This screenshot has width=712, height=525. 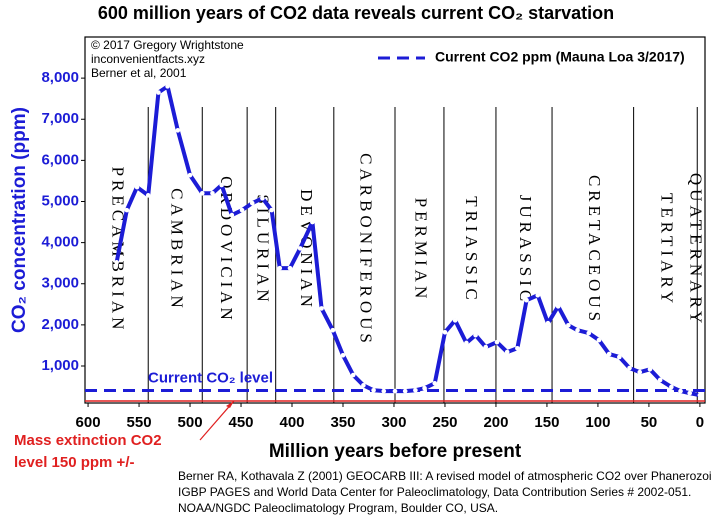 I want to click on x-tick-label: 400, so click(x=291, y=422).